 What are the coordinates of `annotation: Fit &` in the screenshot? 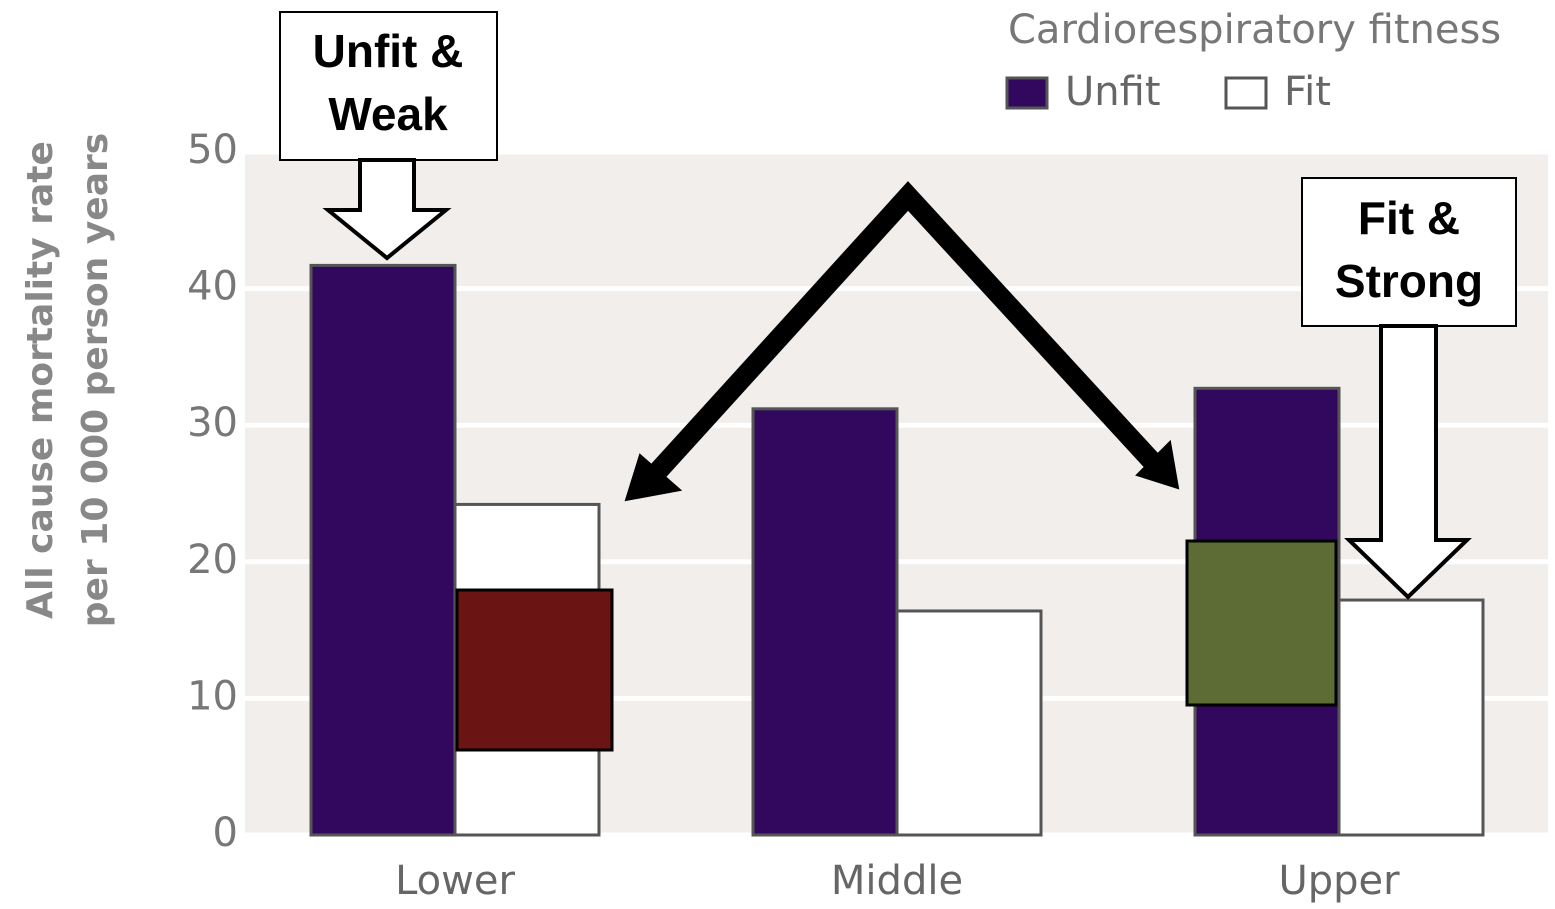 It's located at (1409, 218).